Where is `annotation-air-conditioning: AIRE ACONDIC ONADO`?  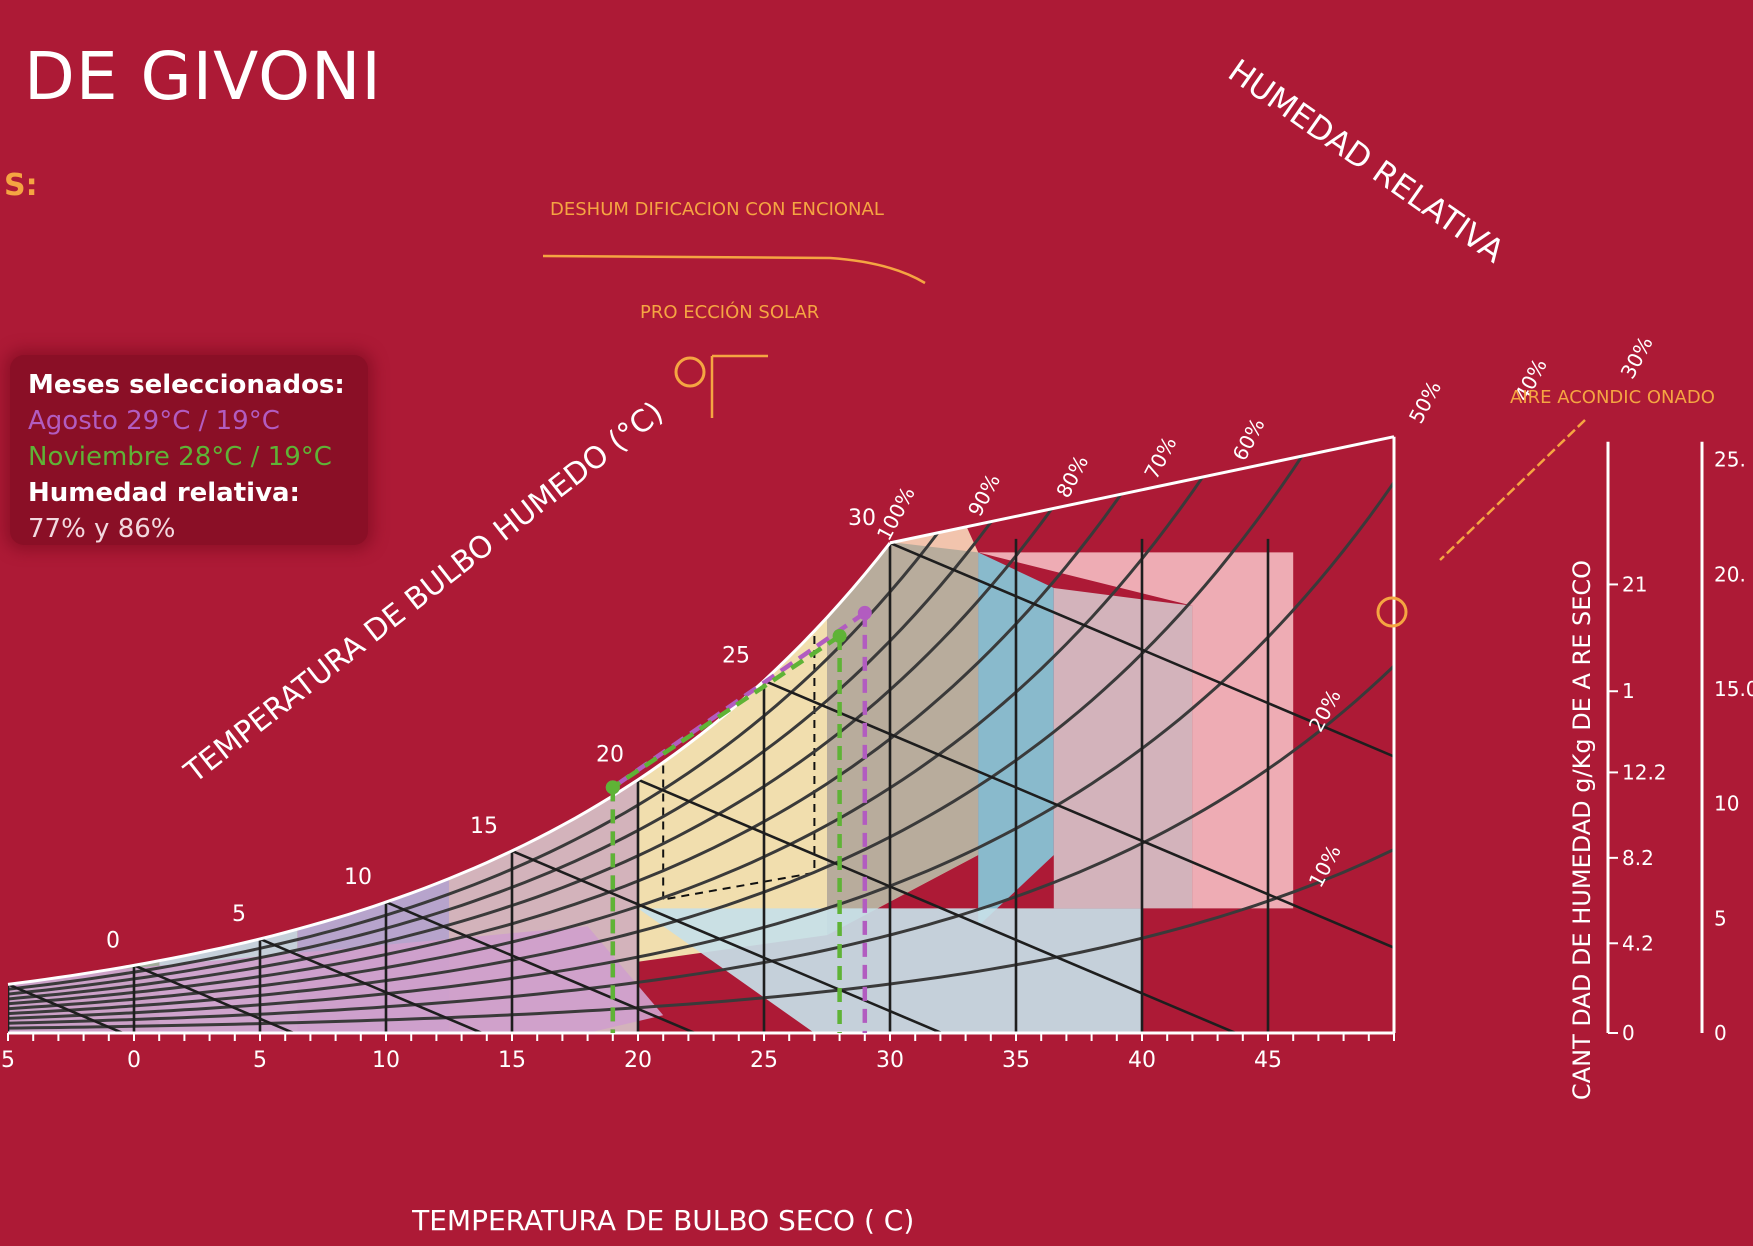
annotation-air-conditioning: AIRE ACONDIC ONADO is located at coordinates (1612, 397).